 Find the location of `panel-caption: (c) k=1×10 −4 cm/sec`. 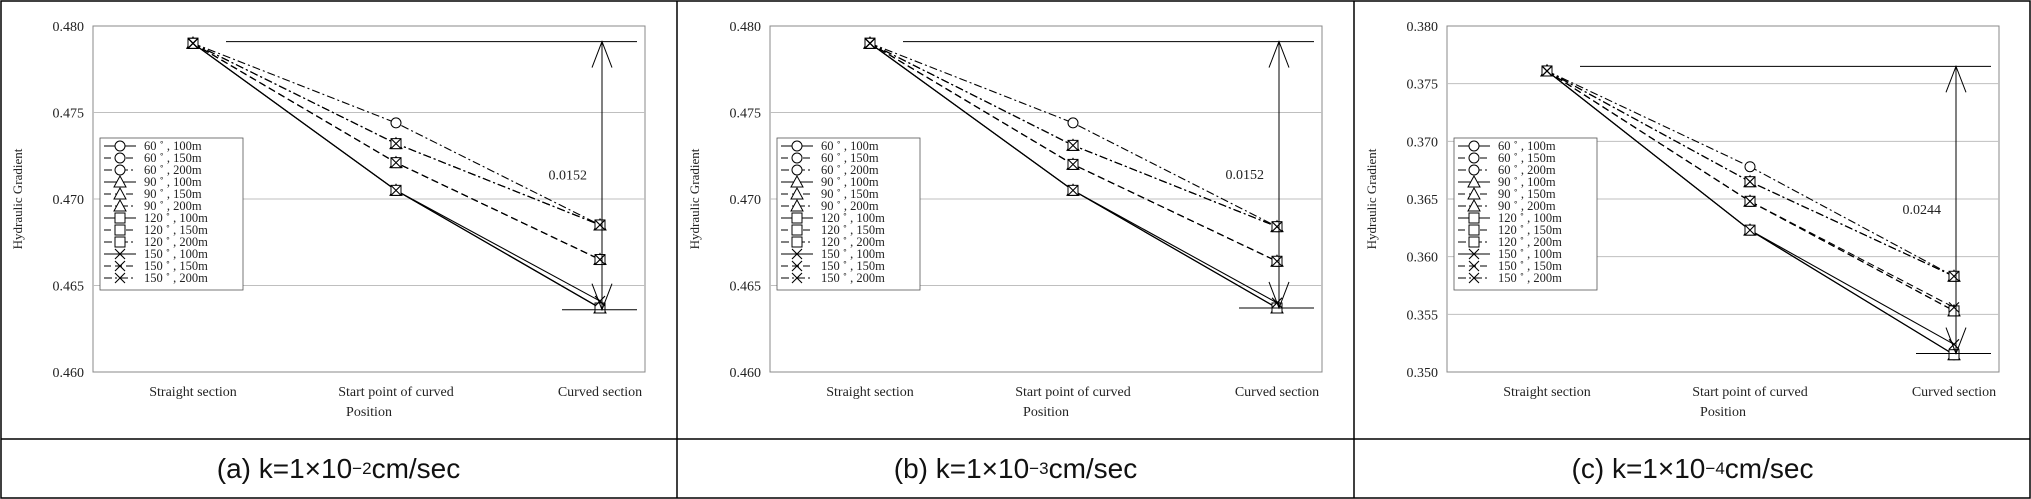

panel-caption: (c) k=1×10 −4 cm/sec is located at coordinates (1692, 469).